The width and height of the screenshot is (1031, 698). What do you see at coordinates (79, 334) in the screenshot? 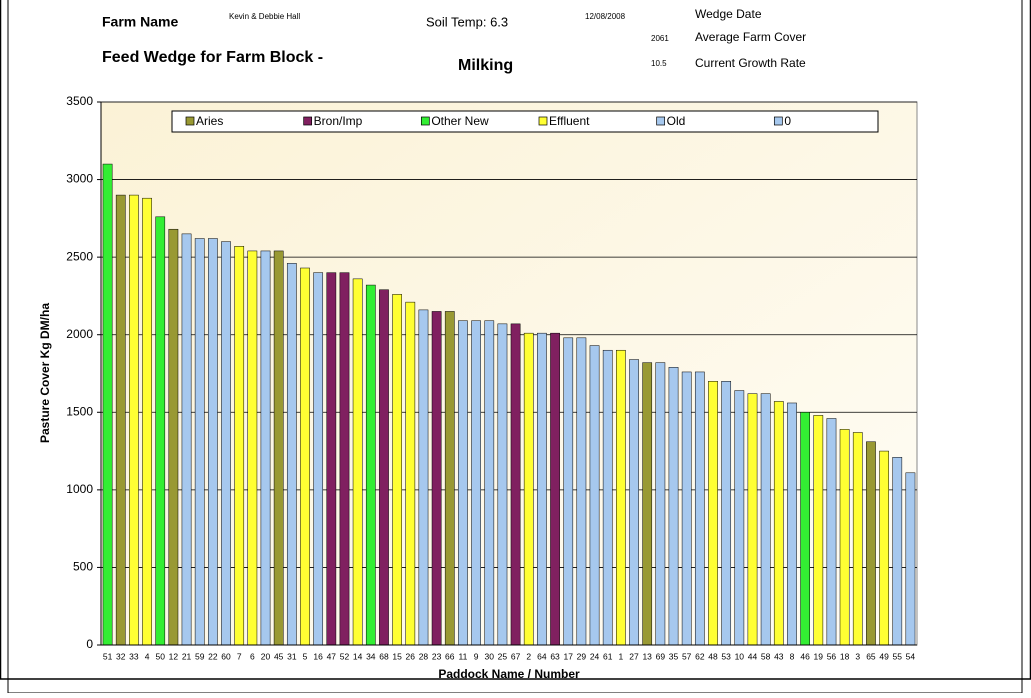
I see `y-tick-label: 2000` at bounding box center [79, 334].